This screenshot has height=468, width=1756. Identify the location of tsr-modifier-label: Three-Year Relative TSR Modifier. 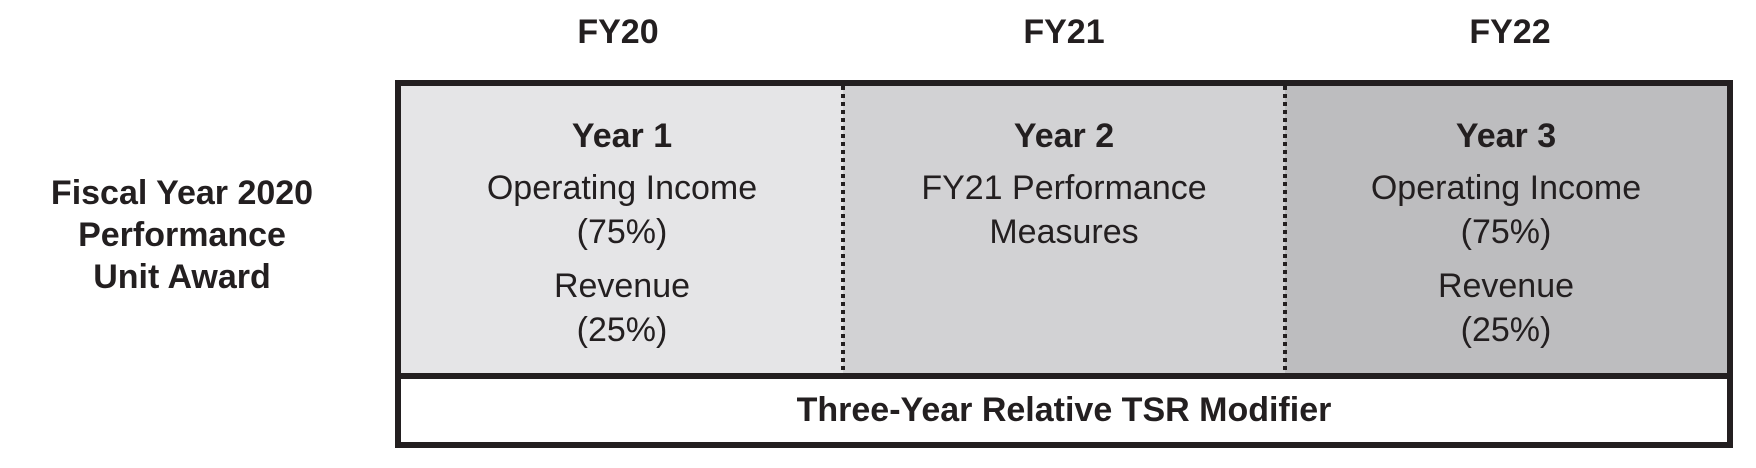
(1064, 410).